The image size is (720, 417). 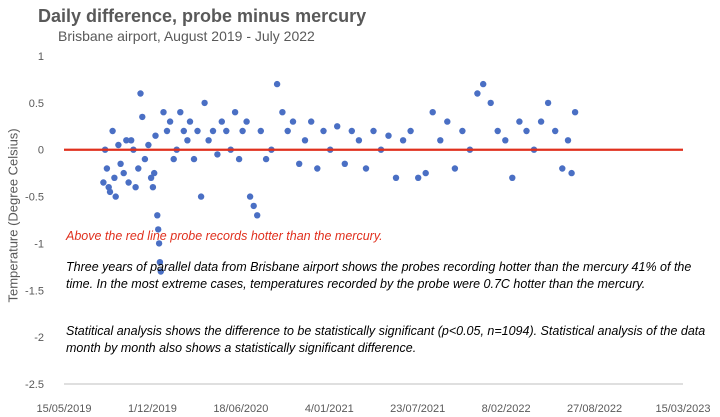 What do you see at coordinates (202, 16) in the screenshot?
I see `chart-title: Daily difference, probe minus mercury` at bounding box center [202, 16].